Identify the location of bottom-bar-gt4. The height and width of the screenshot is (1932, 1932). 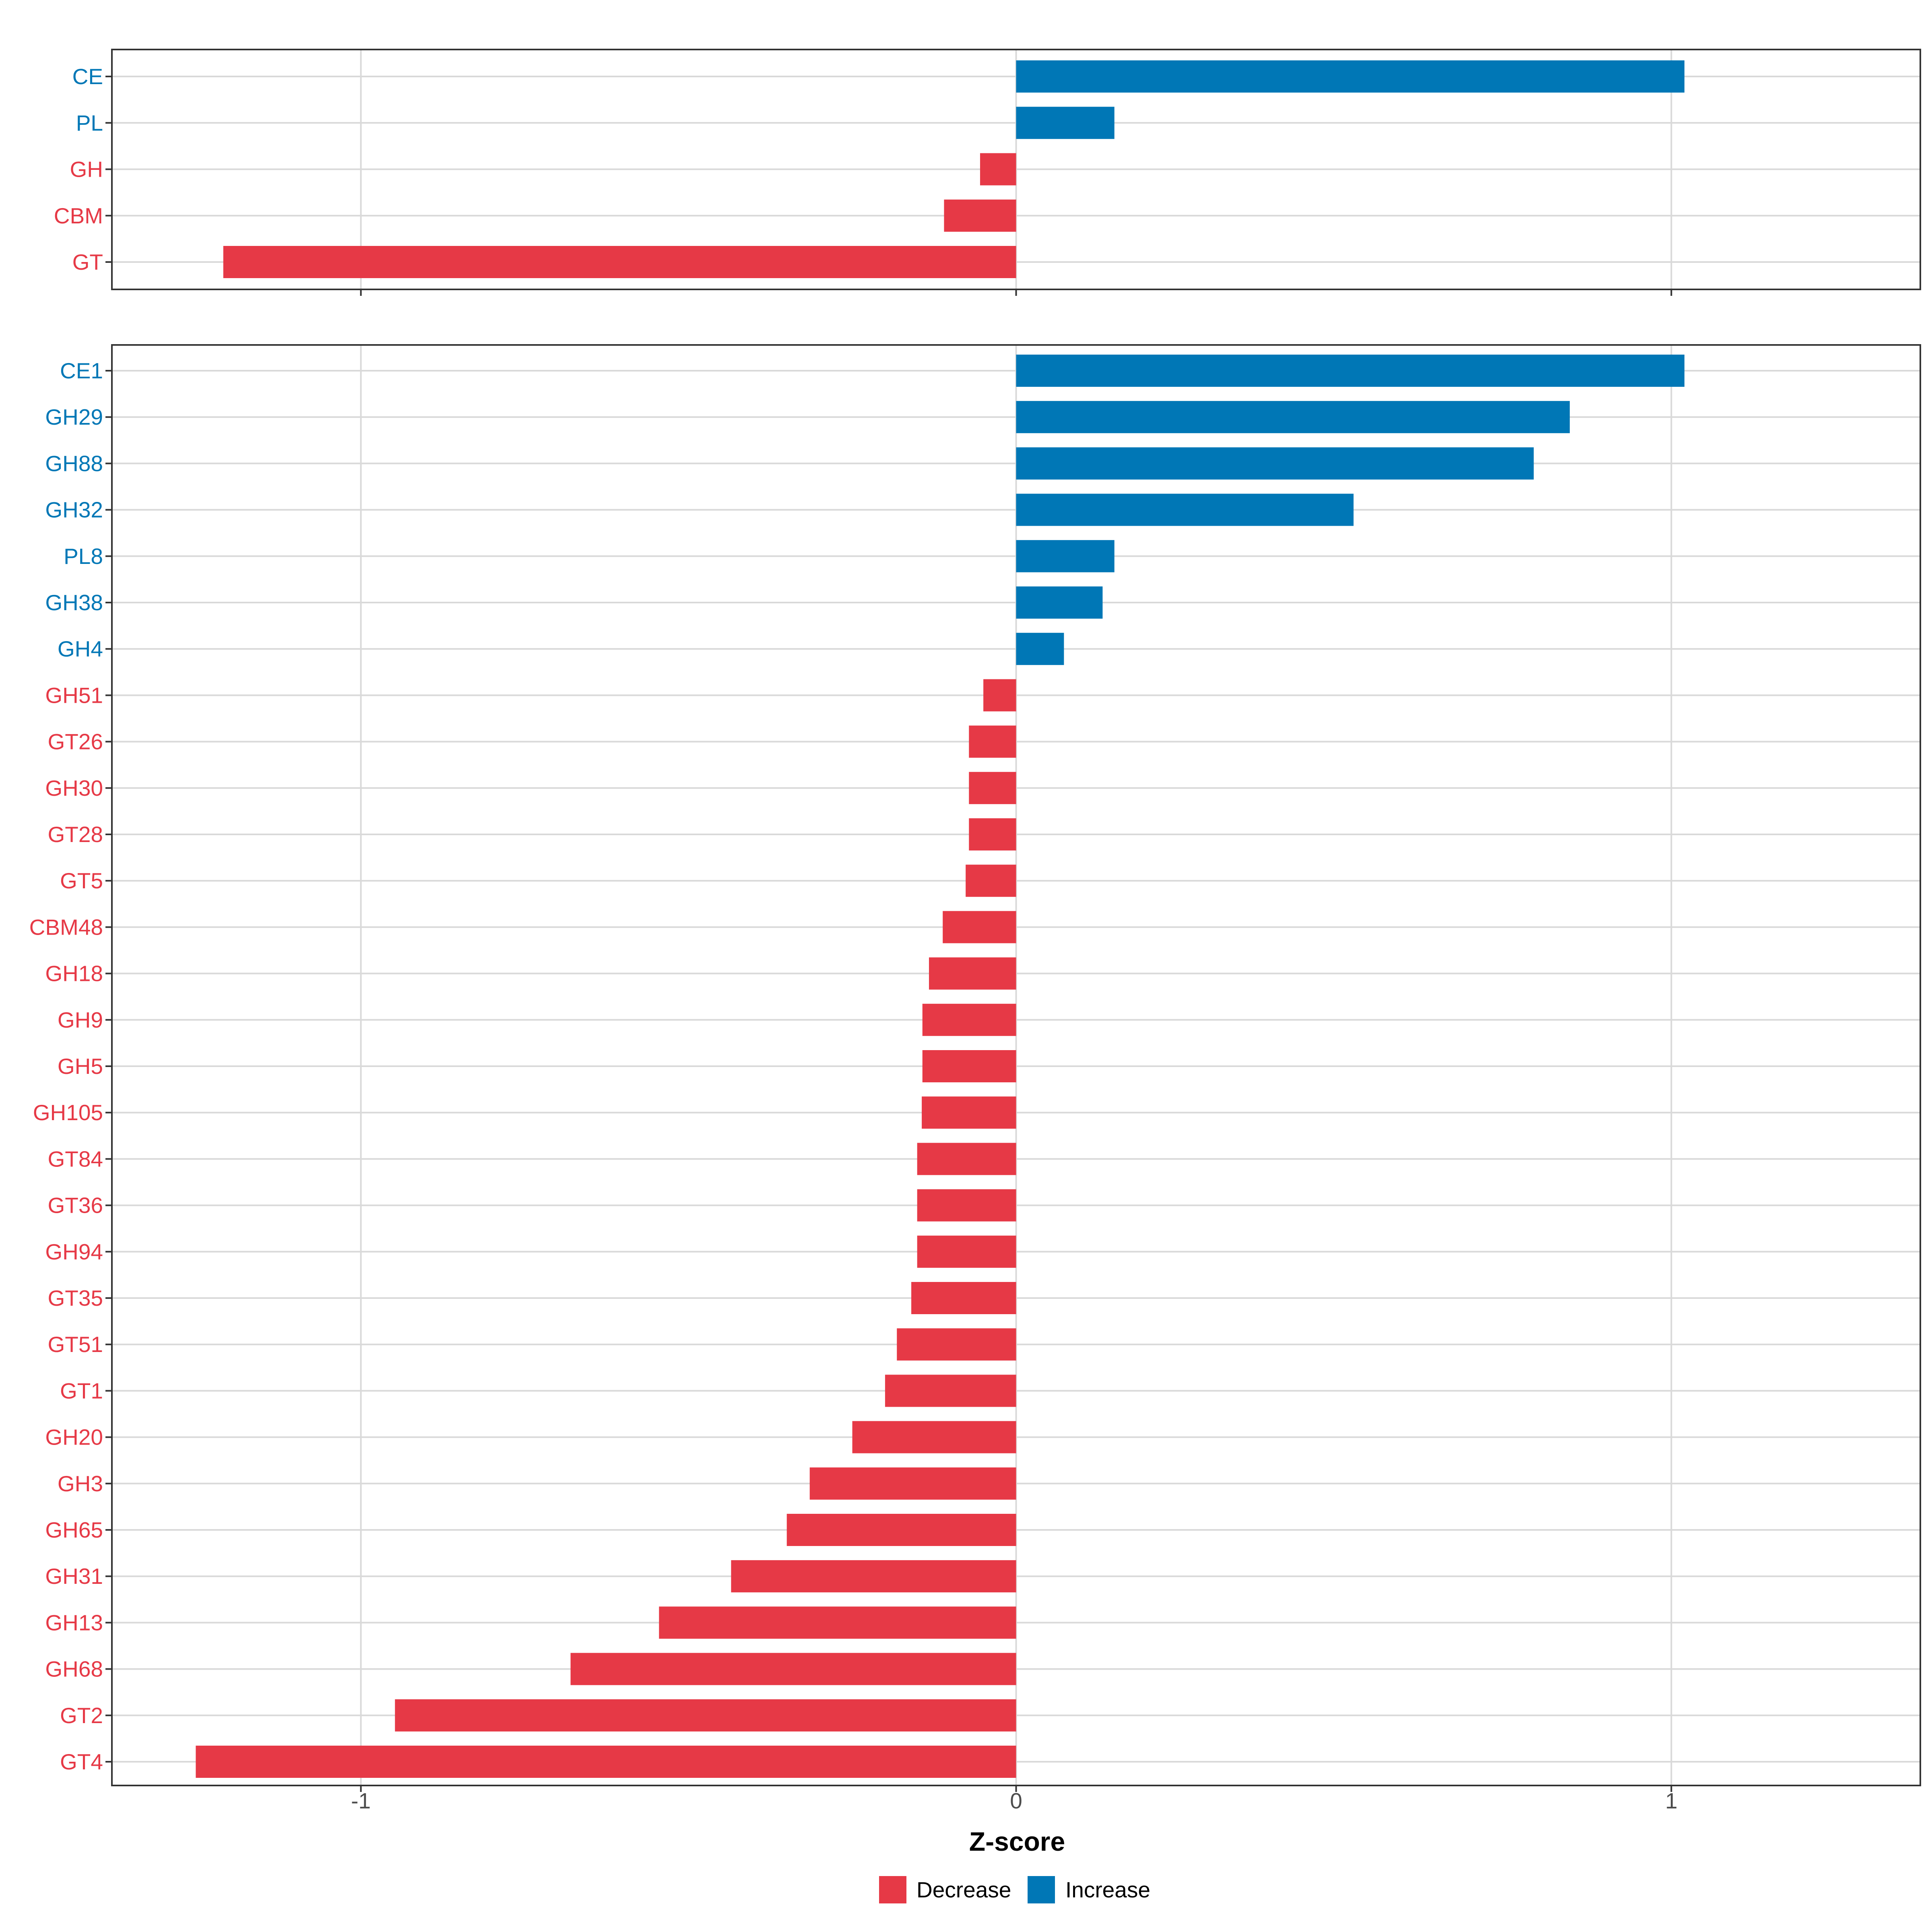
(606, 1762).